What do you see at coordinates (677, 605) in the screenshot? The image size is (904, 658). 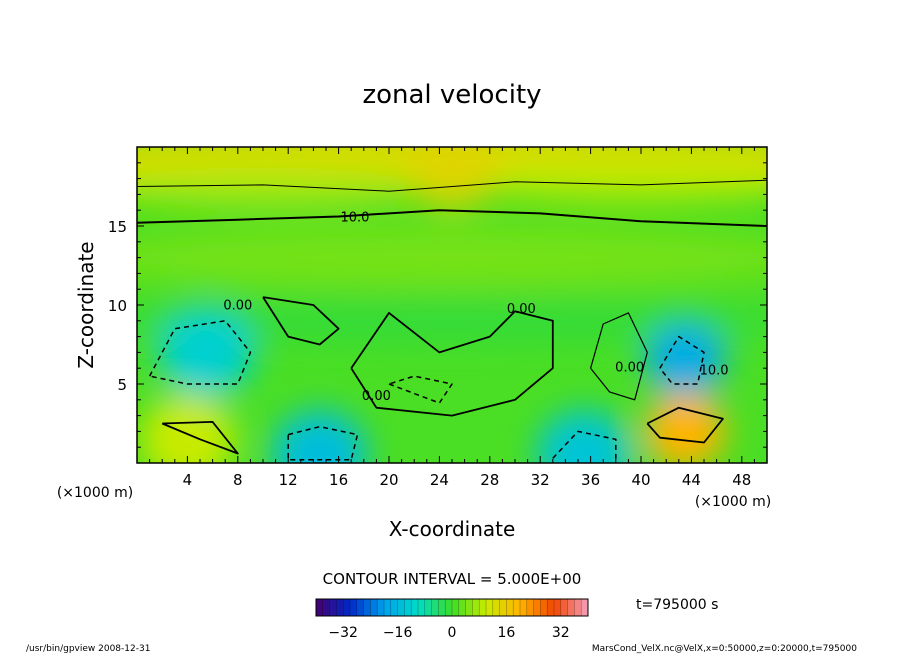 I see `time-label: t=795000 s` at bounding box center [677, 605].